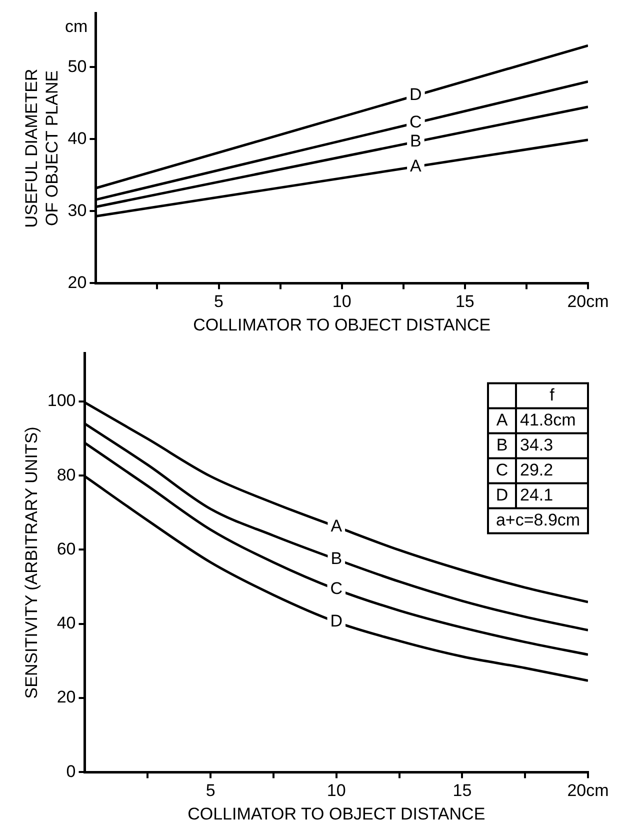 The height and width of the screenshot is (829, 634). I want to click on annotation: 24.1, so click(537, 494).